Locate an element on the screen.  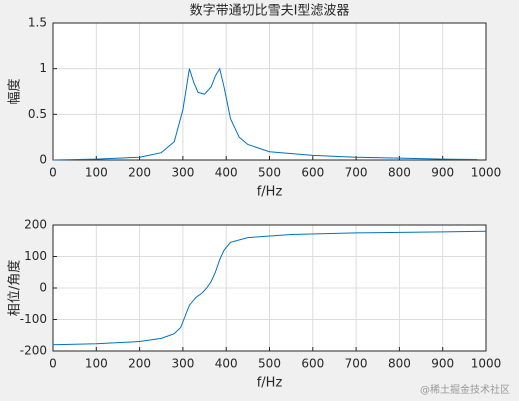
watermark: @稀土掘金技术社区 is located at coordinates (465, 389).